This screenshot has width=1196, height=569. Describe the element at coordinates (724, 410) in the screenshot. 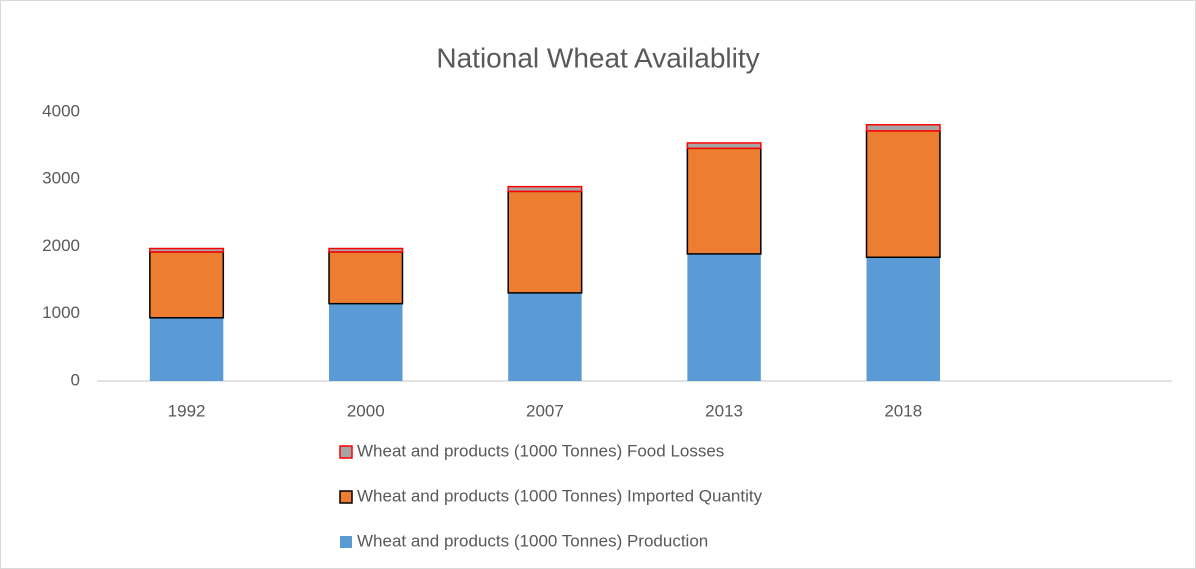

I see `x-tick-label: 2013` at that location.